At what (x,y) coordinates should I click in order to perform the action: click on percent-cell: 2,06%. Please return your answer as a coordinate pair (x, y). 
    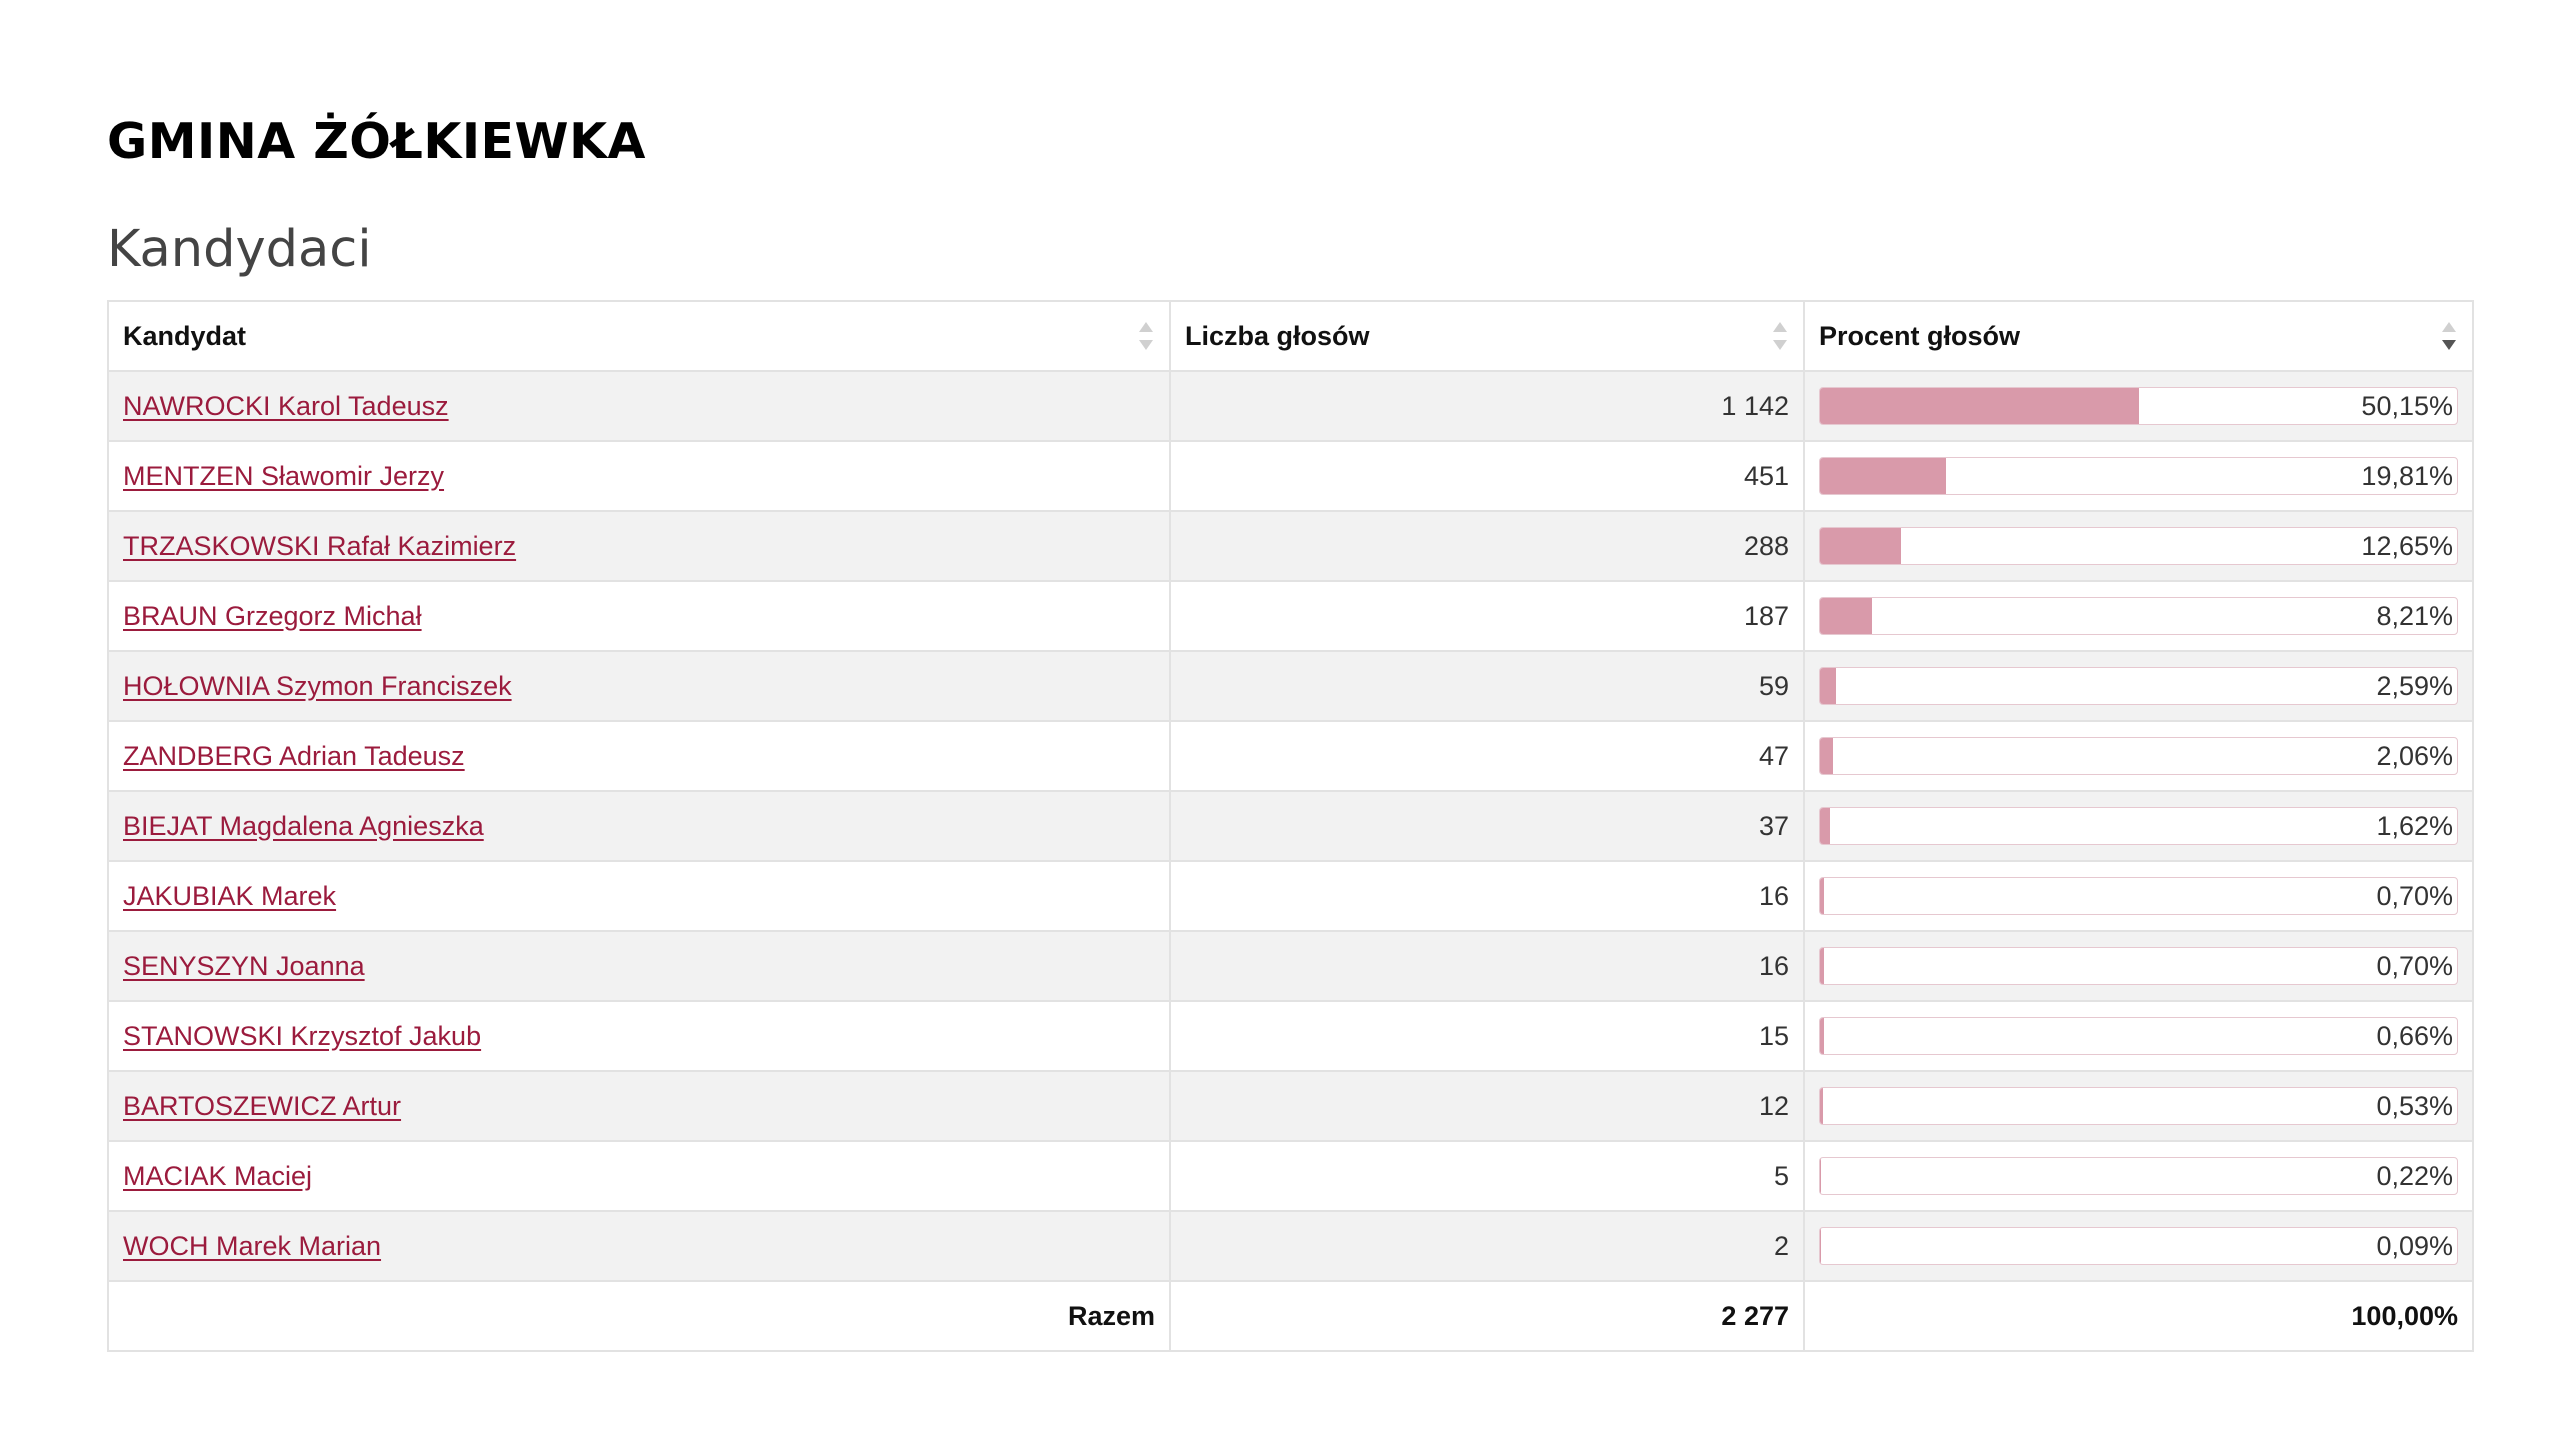
    Looking at the image, I should click on (2138, 756).